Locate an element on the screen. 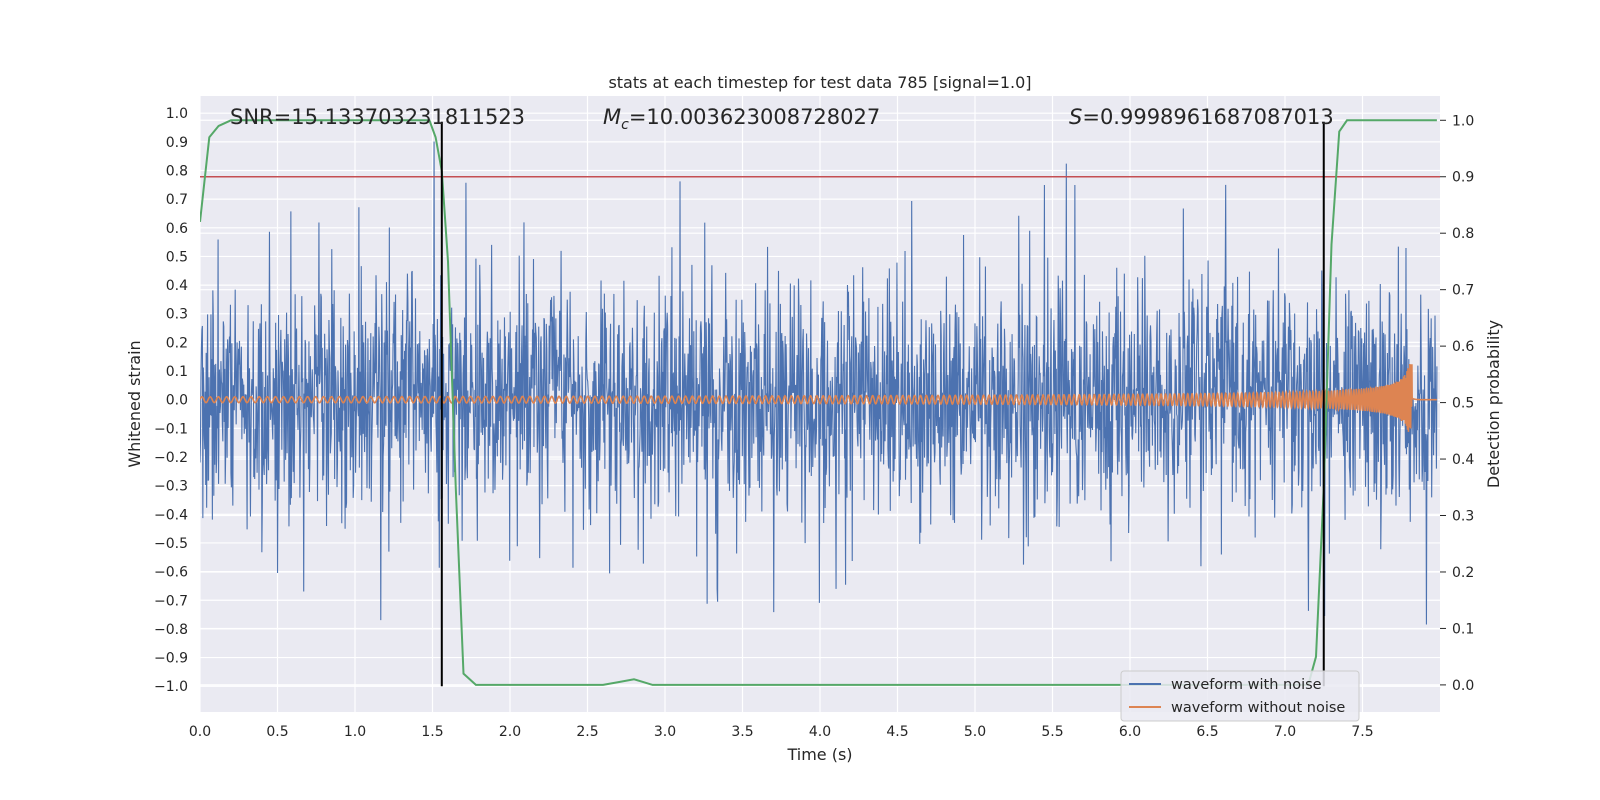 The height and width of the screenshot is (800, 1600). y-tick-label: −0.2 is located at coordinates (171, 458).